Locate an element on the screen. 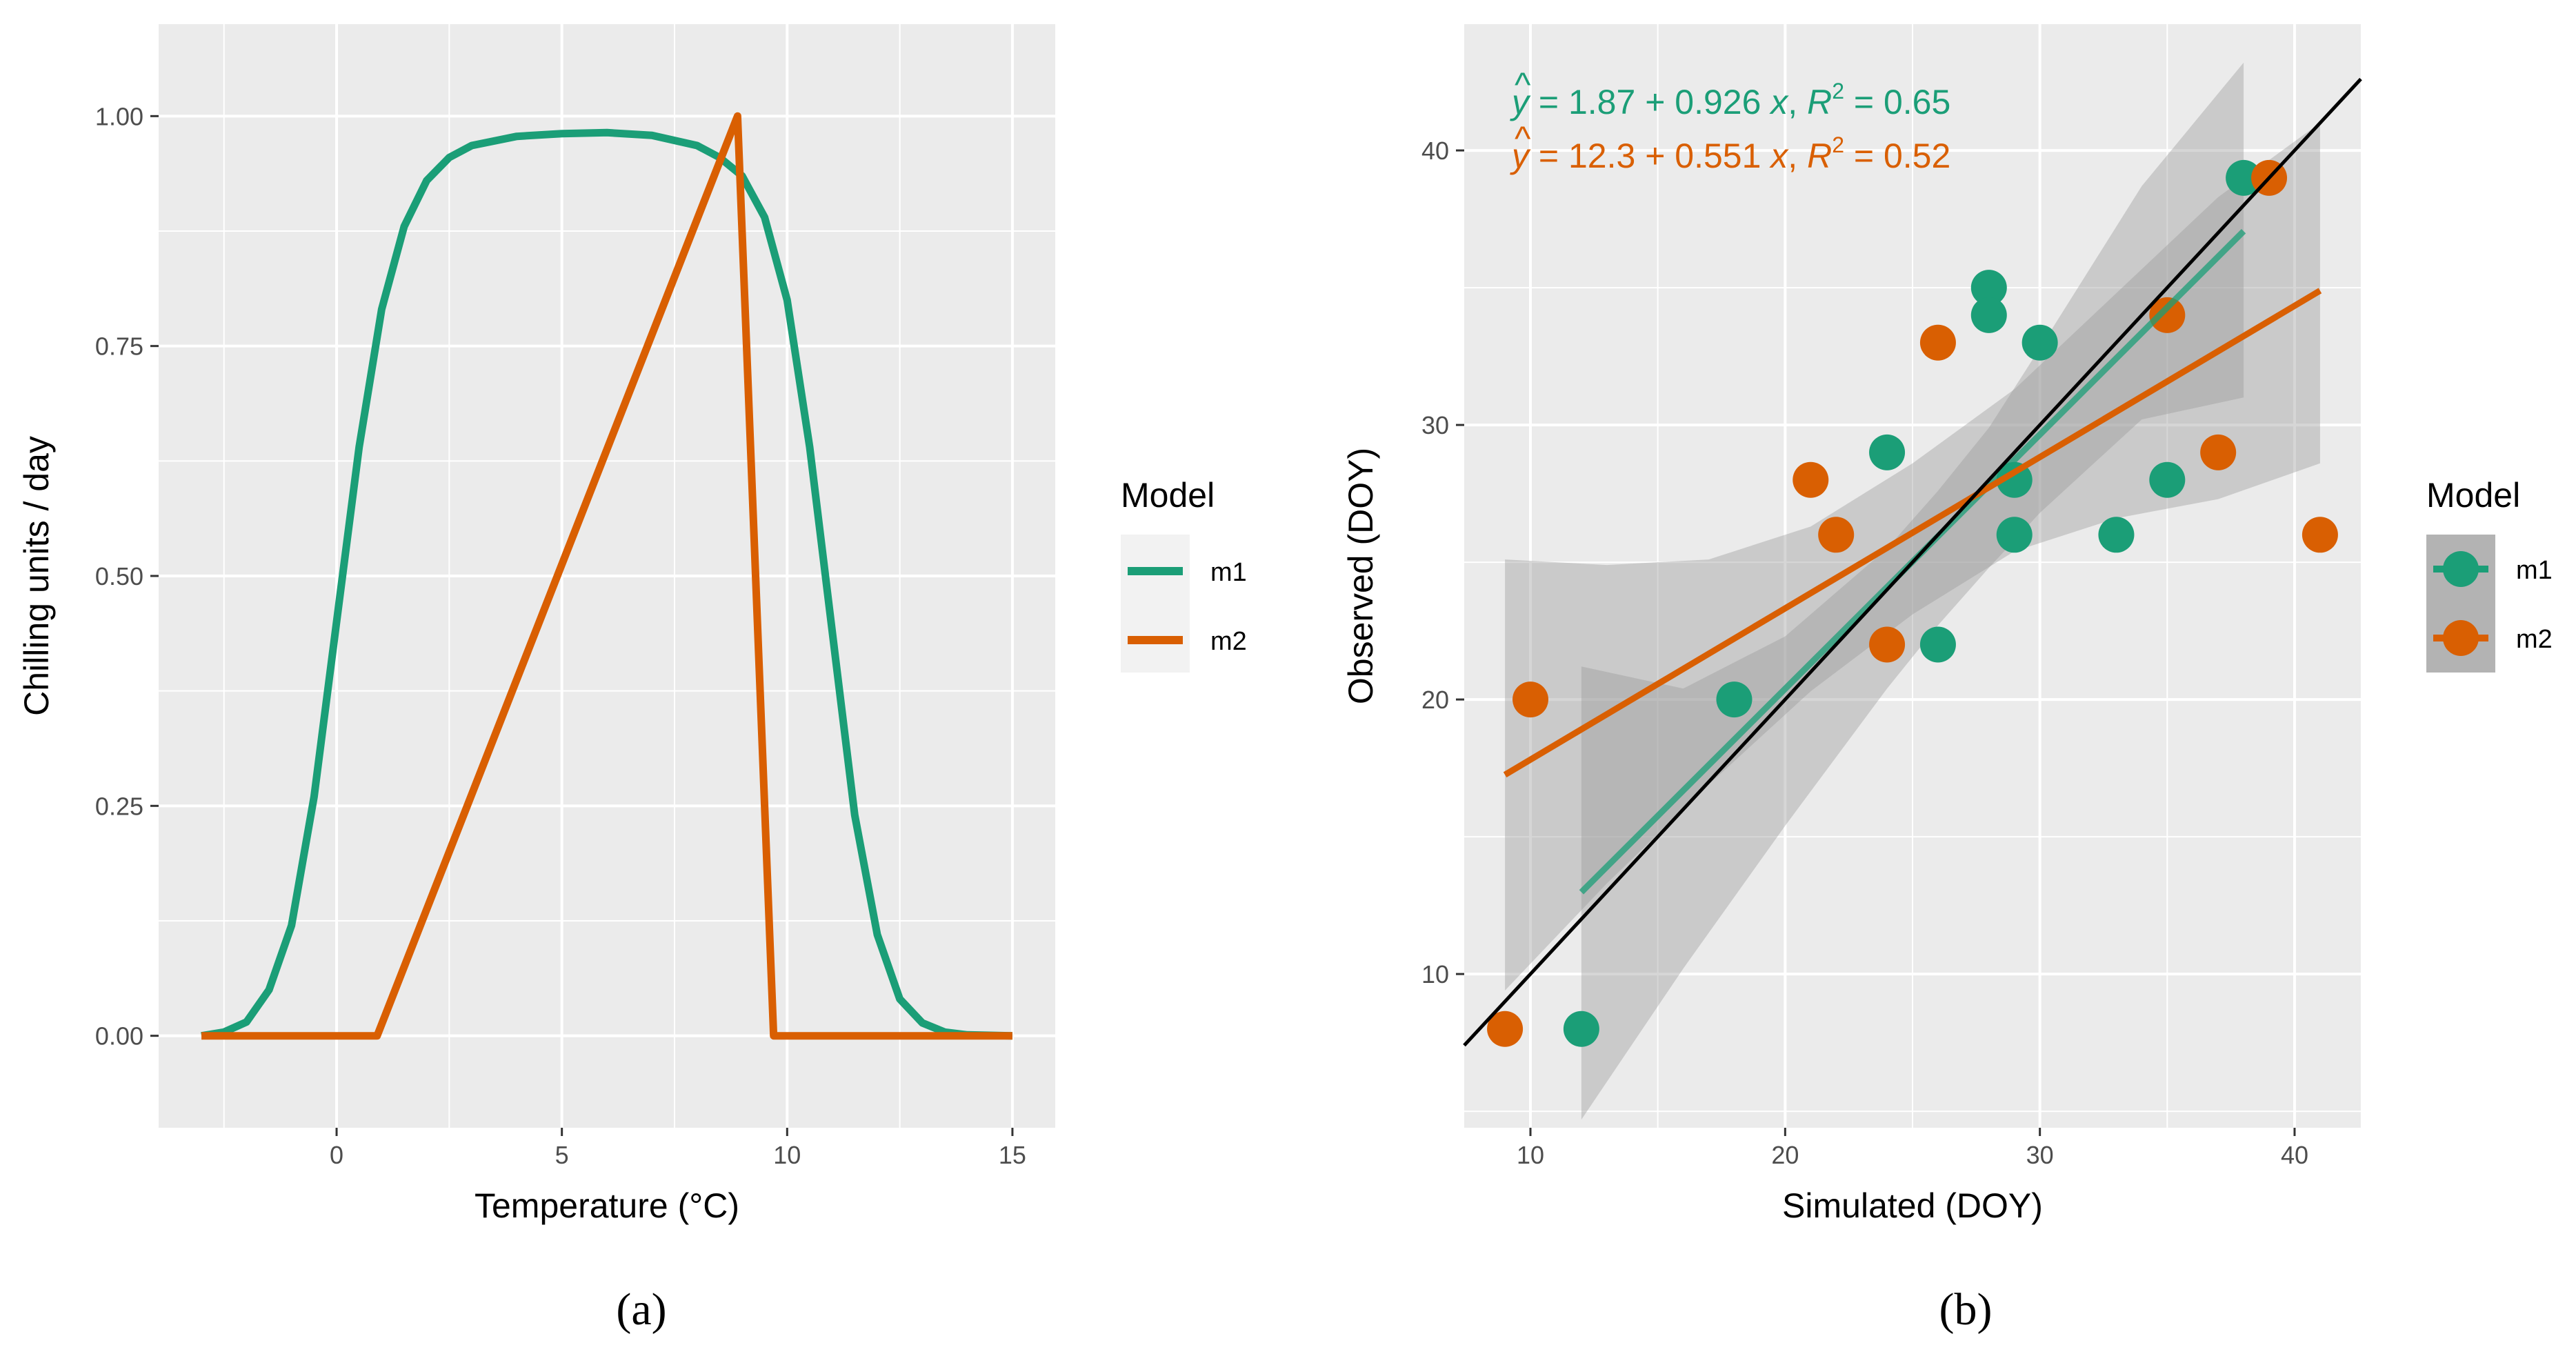  panel-b-equation-m1: ^ y = 1.87 + 0.926 x, R2 = 0.65 is located at coordinates (1730, 93).